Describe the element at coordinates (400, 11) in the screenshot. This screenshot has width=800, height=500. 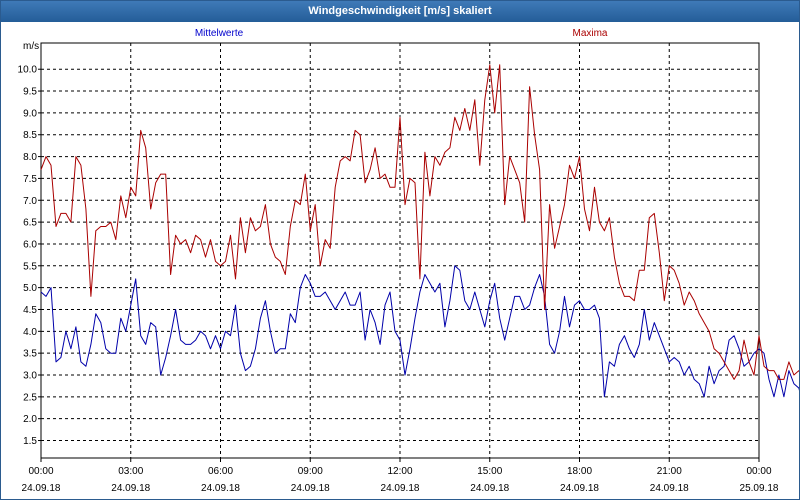
I see `window-title: Windgeschwindigkeit [m/s] skaliert` at that location.